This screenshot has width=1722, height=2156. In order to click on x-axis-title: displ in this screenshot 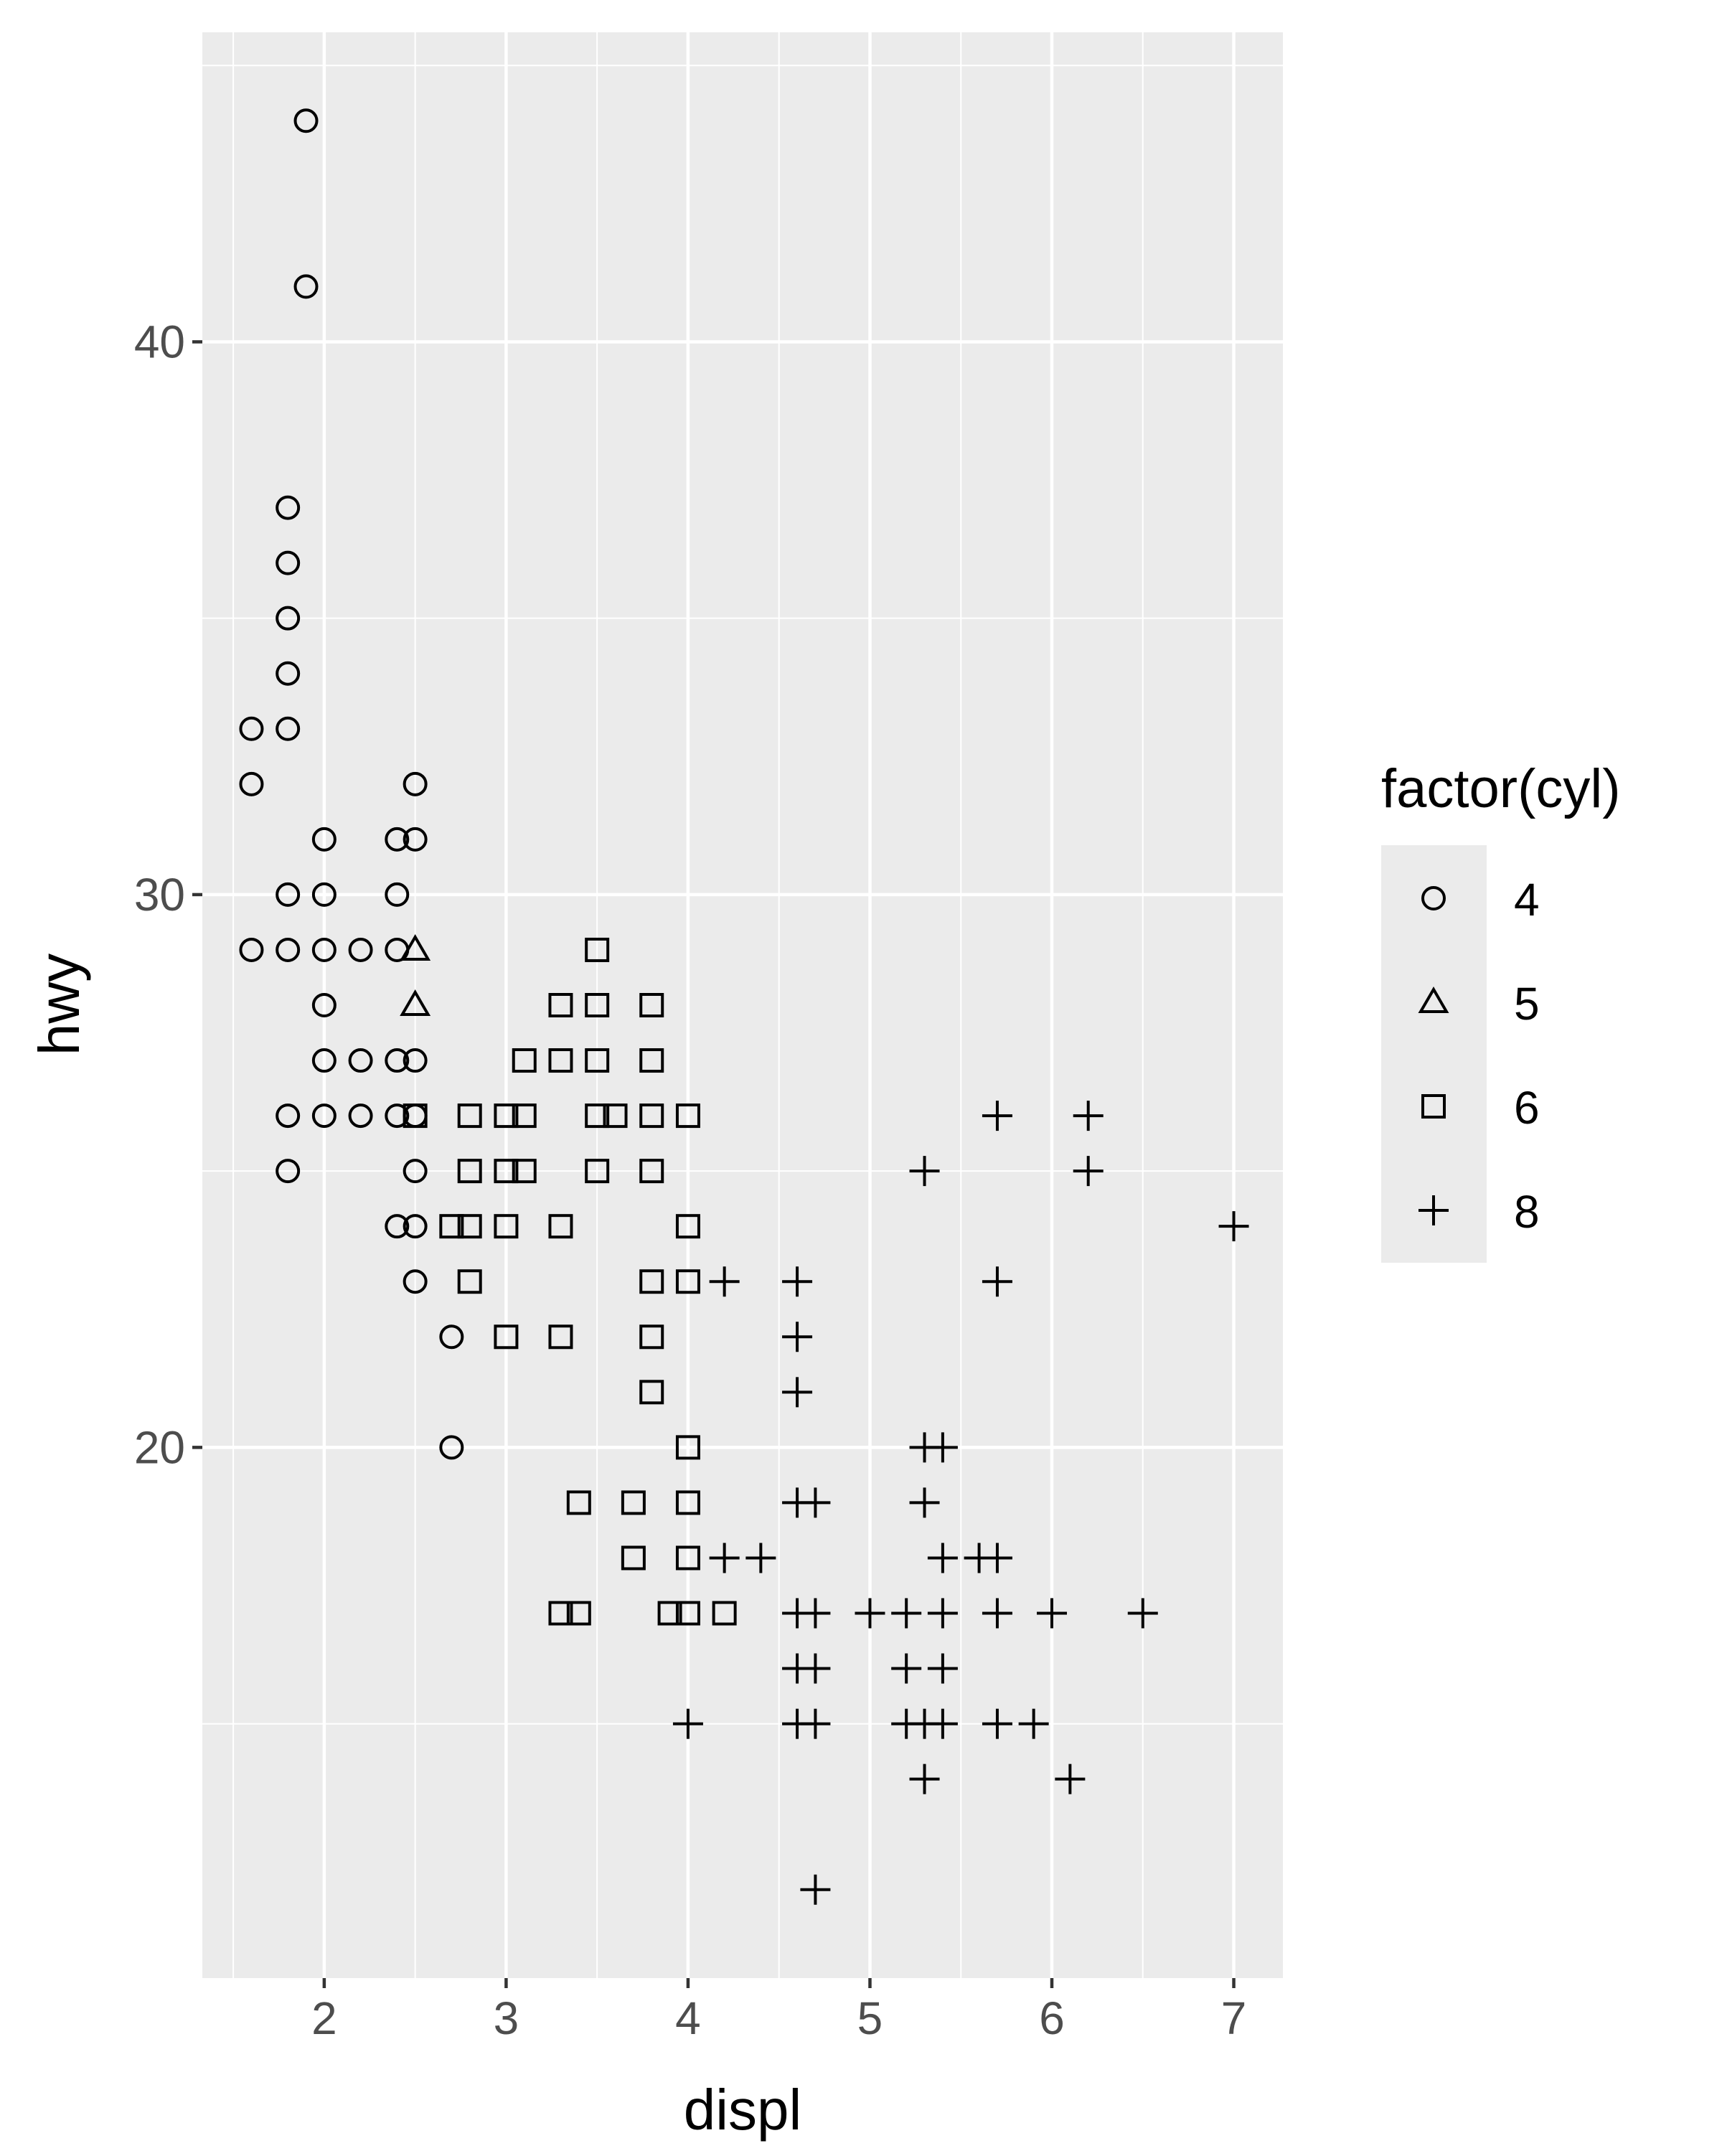, I will do `click(743, 2110)`.